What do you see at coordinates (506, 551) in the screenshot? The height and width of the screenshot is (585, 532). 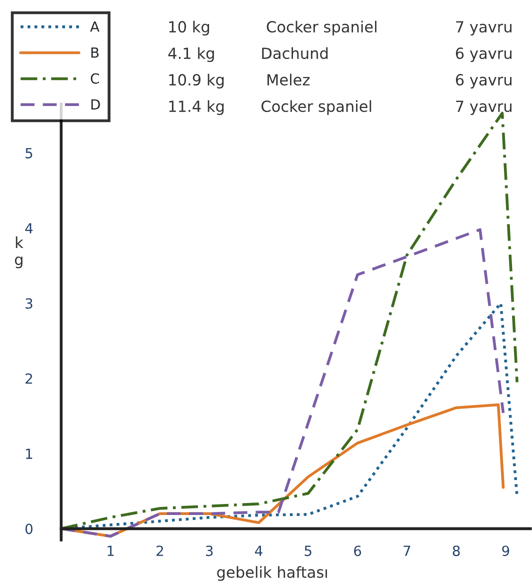 I see `x-tick-label: 9` at bounding box center [506, 551].